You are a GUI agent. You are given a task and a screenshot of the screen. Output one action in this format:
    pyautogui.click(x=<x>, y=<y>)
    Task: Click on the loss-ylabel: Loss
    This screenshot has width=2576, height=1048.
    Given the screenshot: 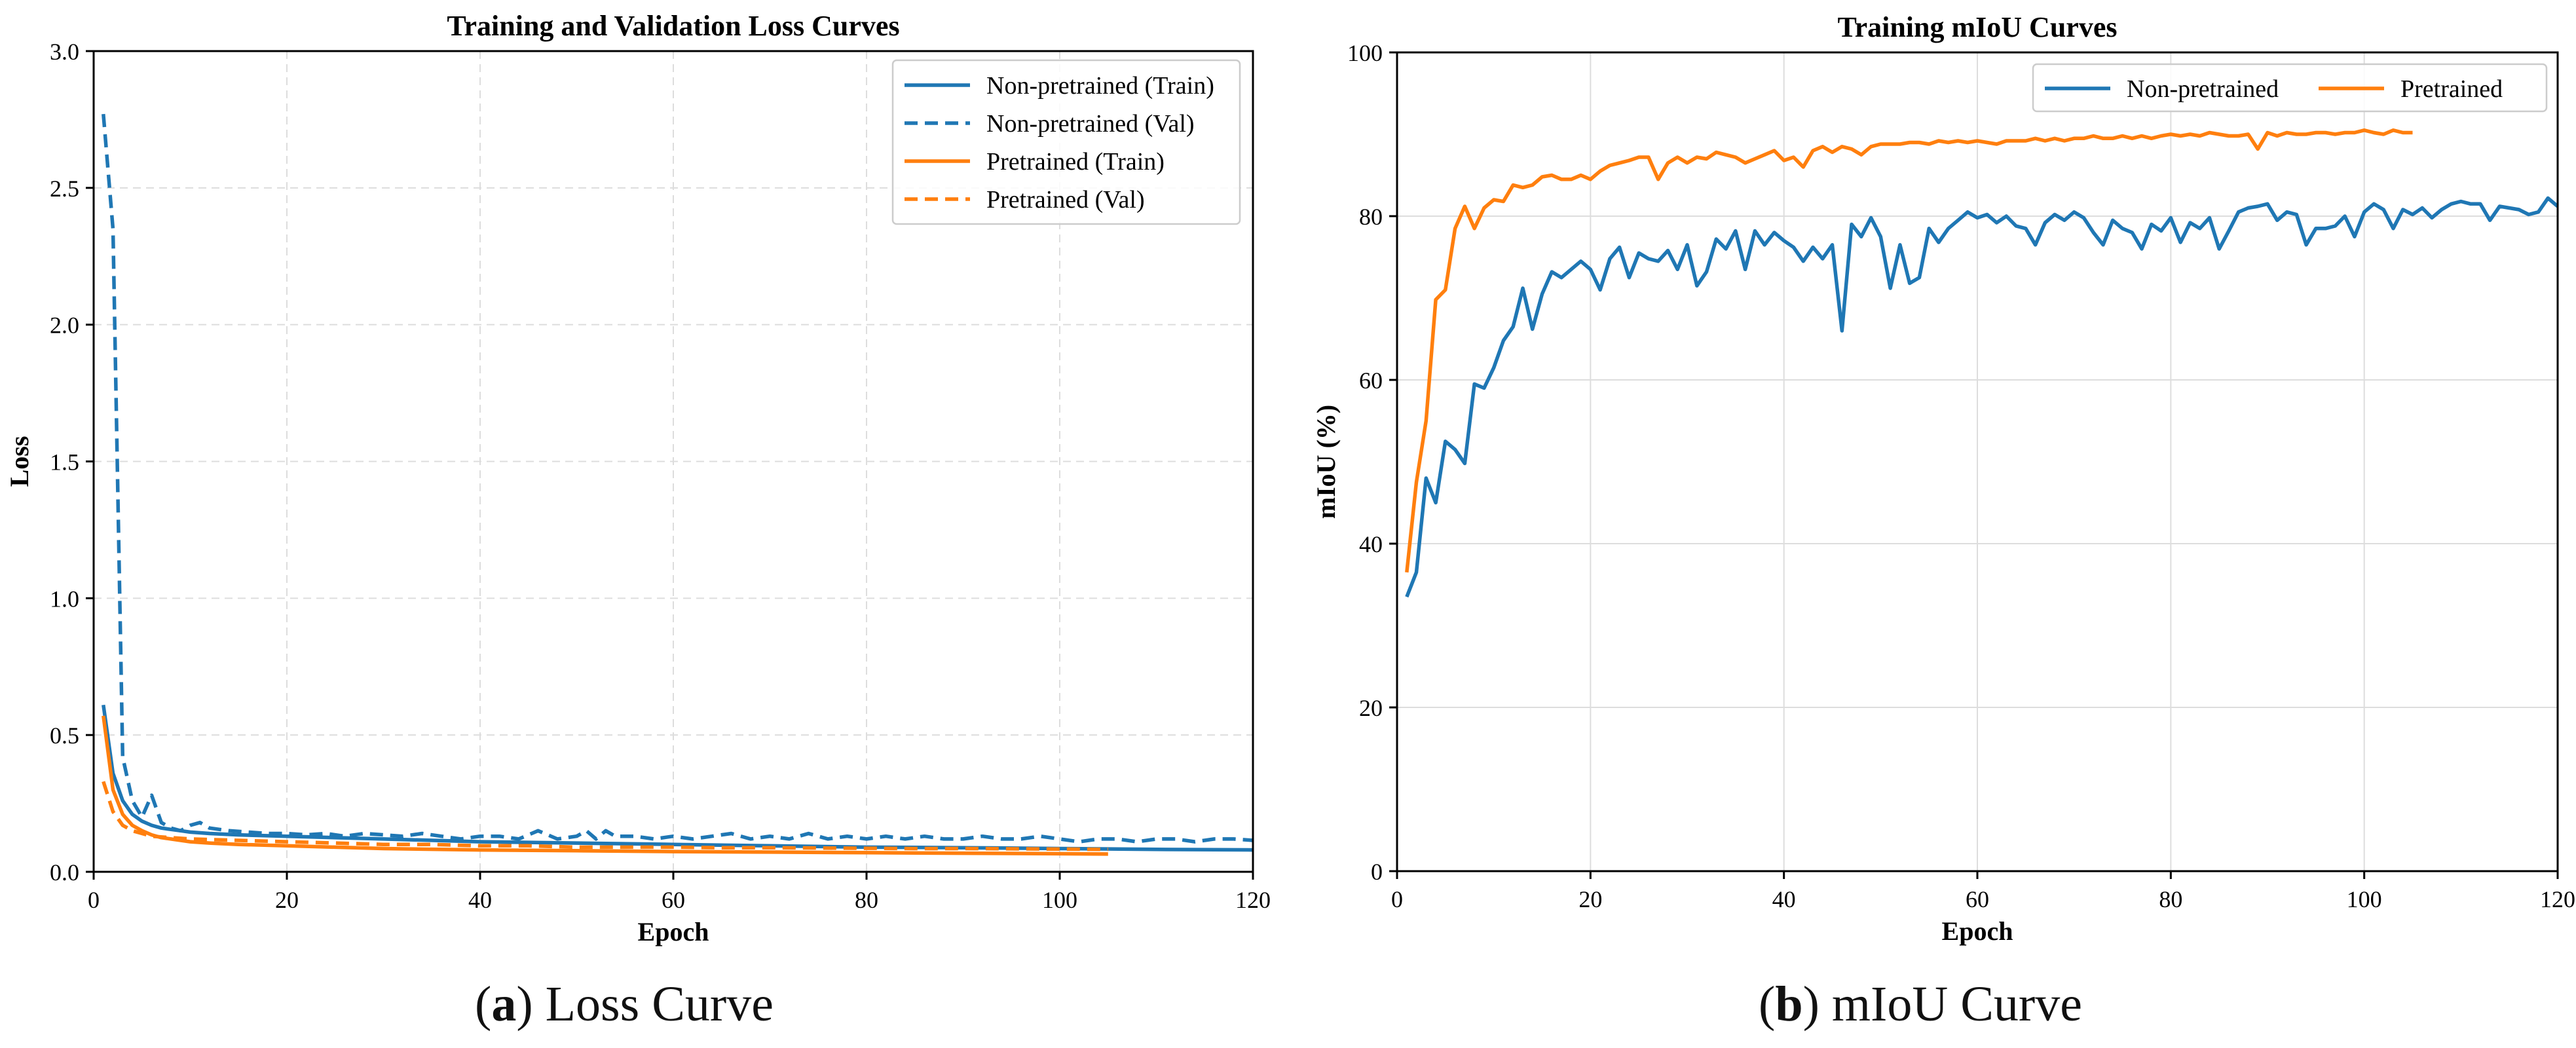 What is the action you would take?
    pyautogui.click(x=19, y=462)
    